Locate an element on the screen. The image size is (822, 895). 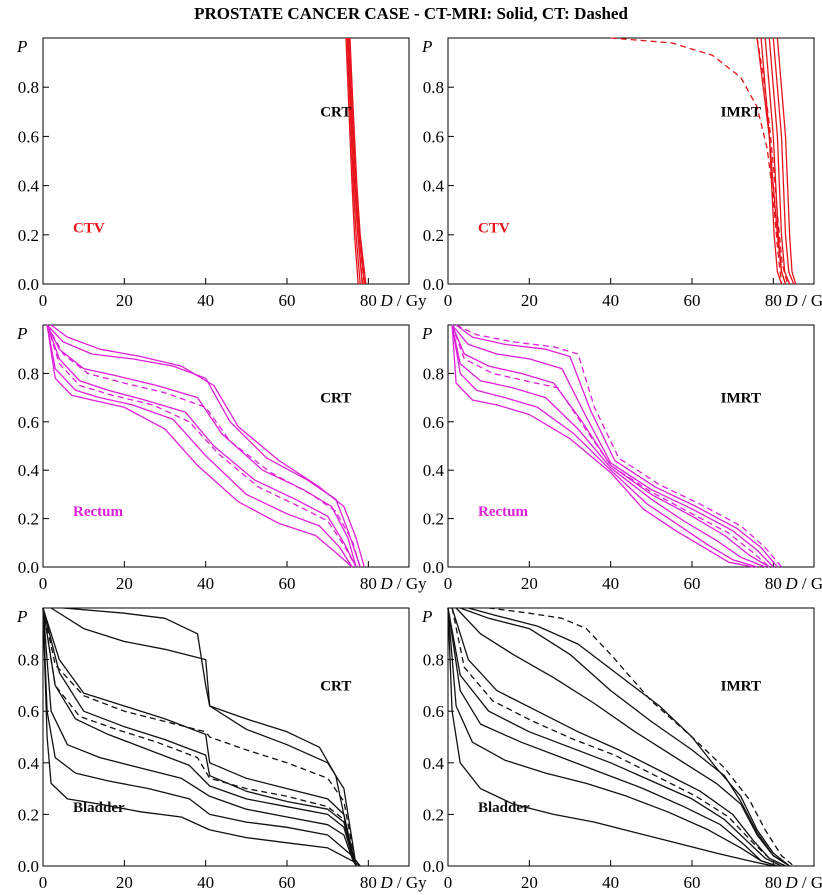
x-tick-label: 60 is located at coordinates (692, 882).